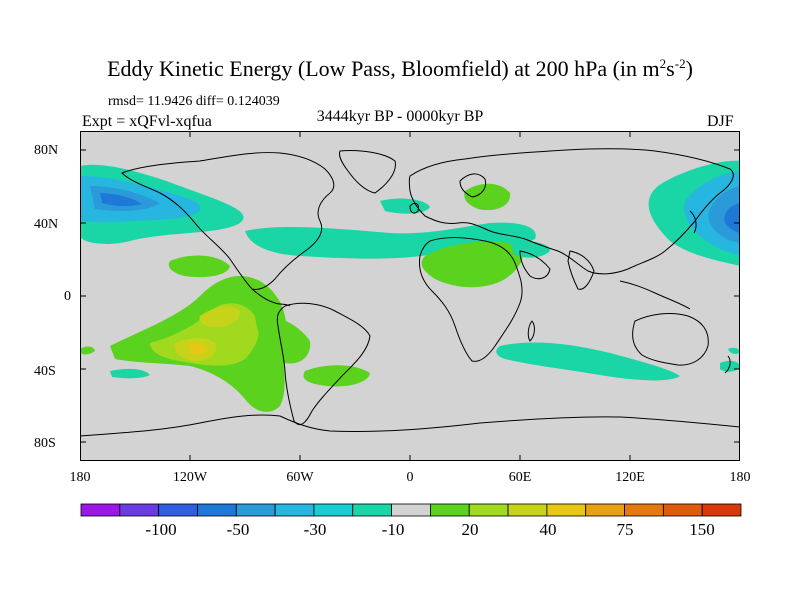 This screenshot has height=600, width=800. I want to click on title-end: ), so click(689, 68).